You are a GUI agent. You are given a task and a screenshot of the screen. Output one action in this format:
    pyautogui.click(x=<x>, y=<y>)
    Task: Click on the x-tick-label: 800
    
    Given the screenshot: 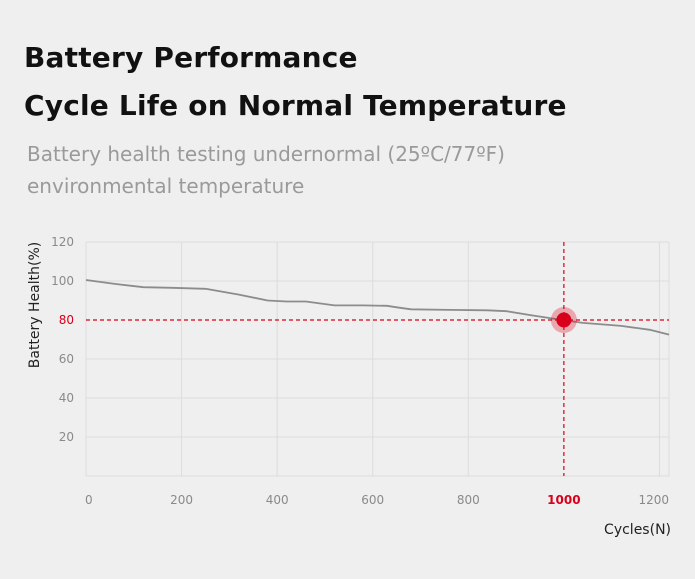 What is the action you would take?
    pyautogui.click(x=468, y=500)
    